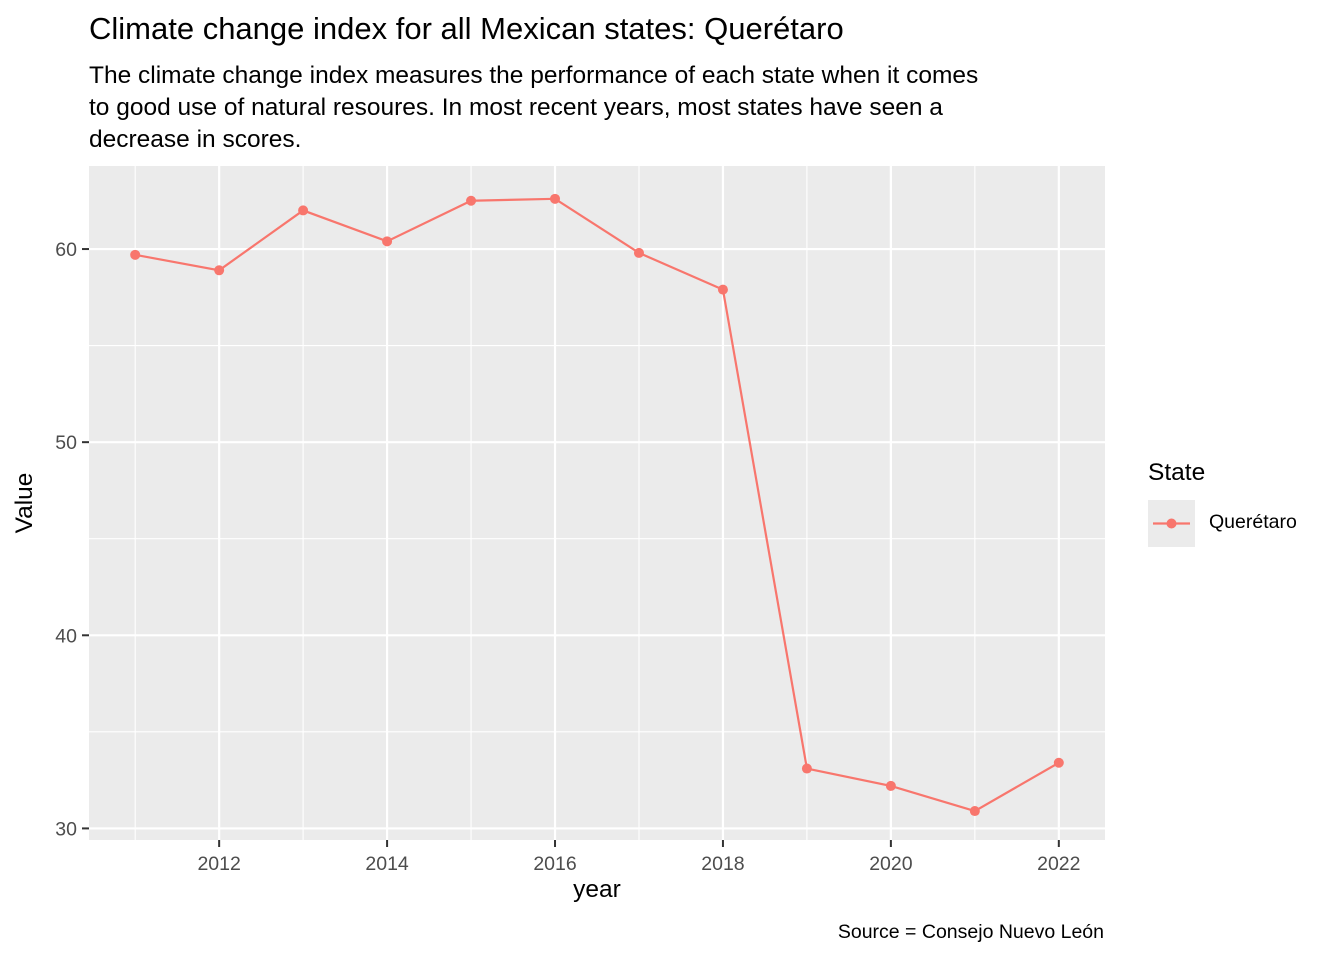 This screenshot has width=1344, height=960. I want to click on x-tick-label: 2016, so click(554, 864).